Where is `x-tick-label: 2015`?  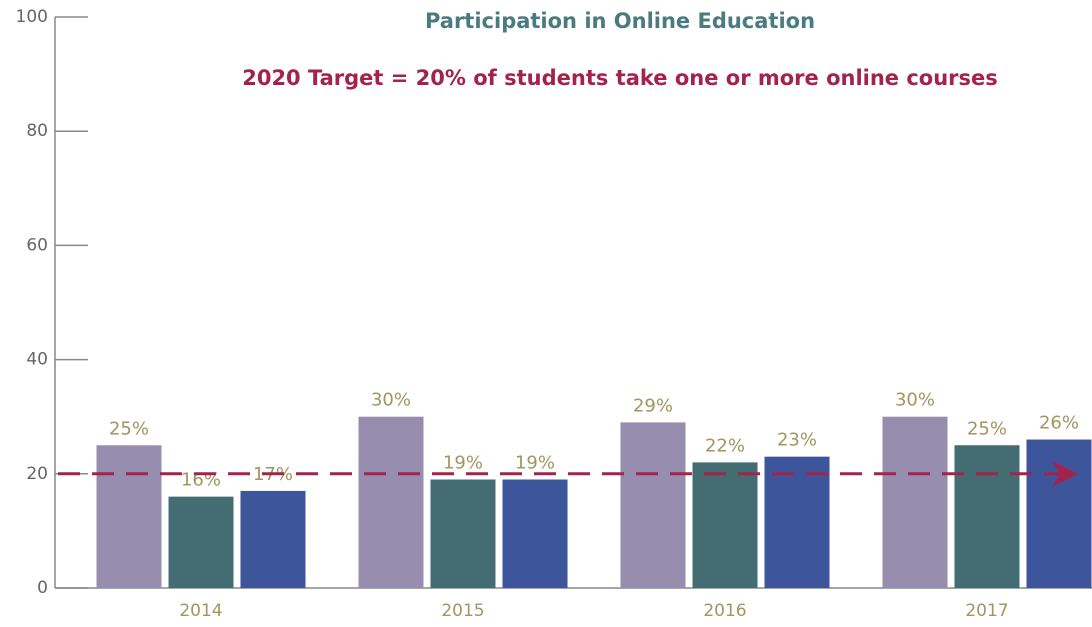 x-tick-label: 2015 is located at coordinates (462, 611).